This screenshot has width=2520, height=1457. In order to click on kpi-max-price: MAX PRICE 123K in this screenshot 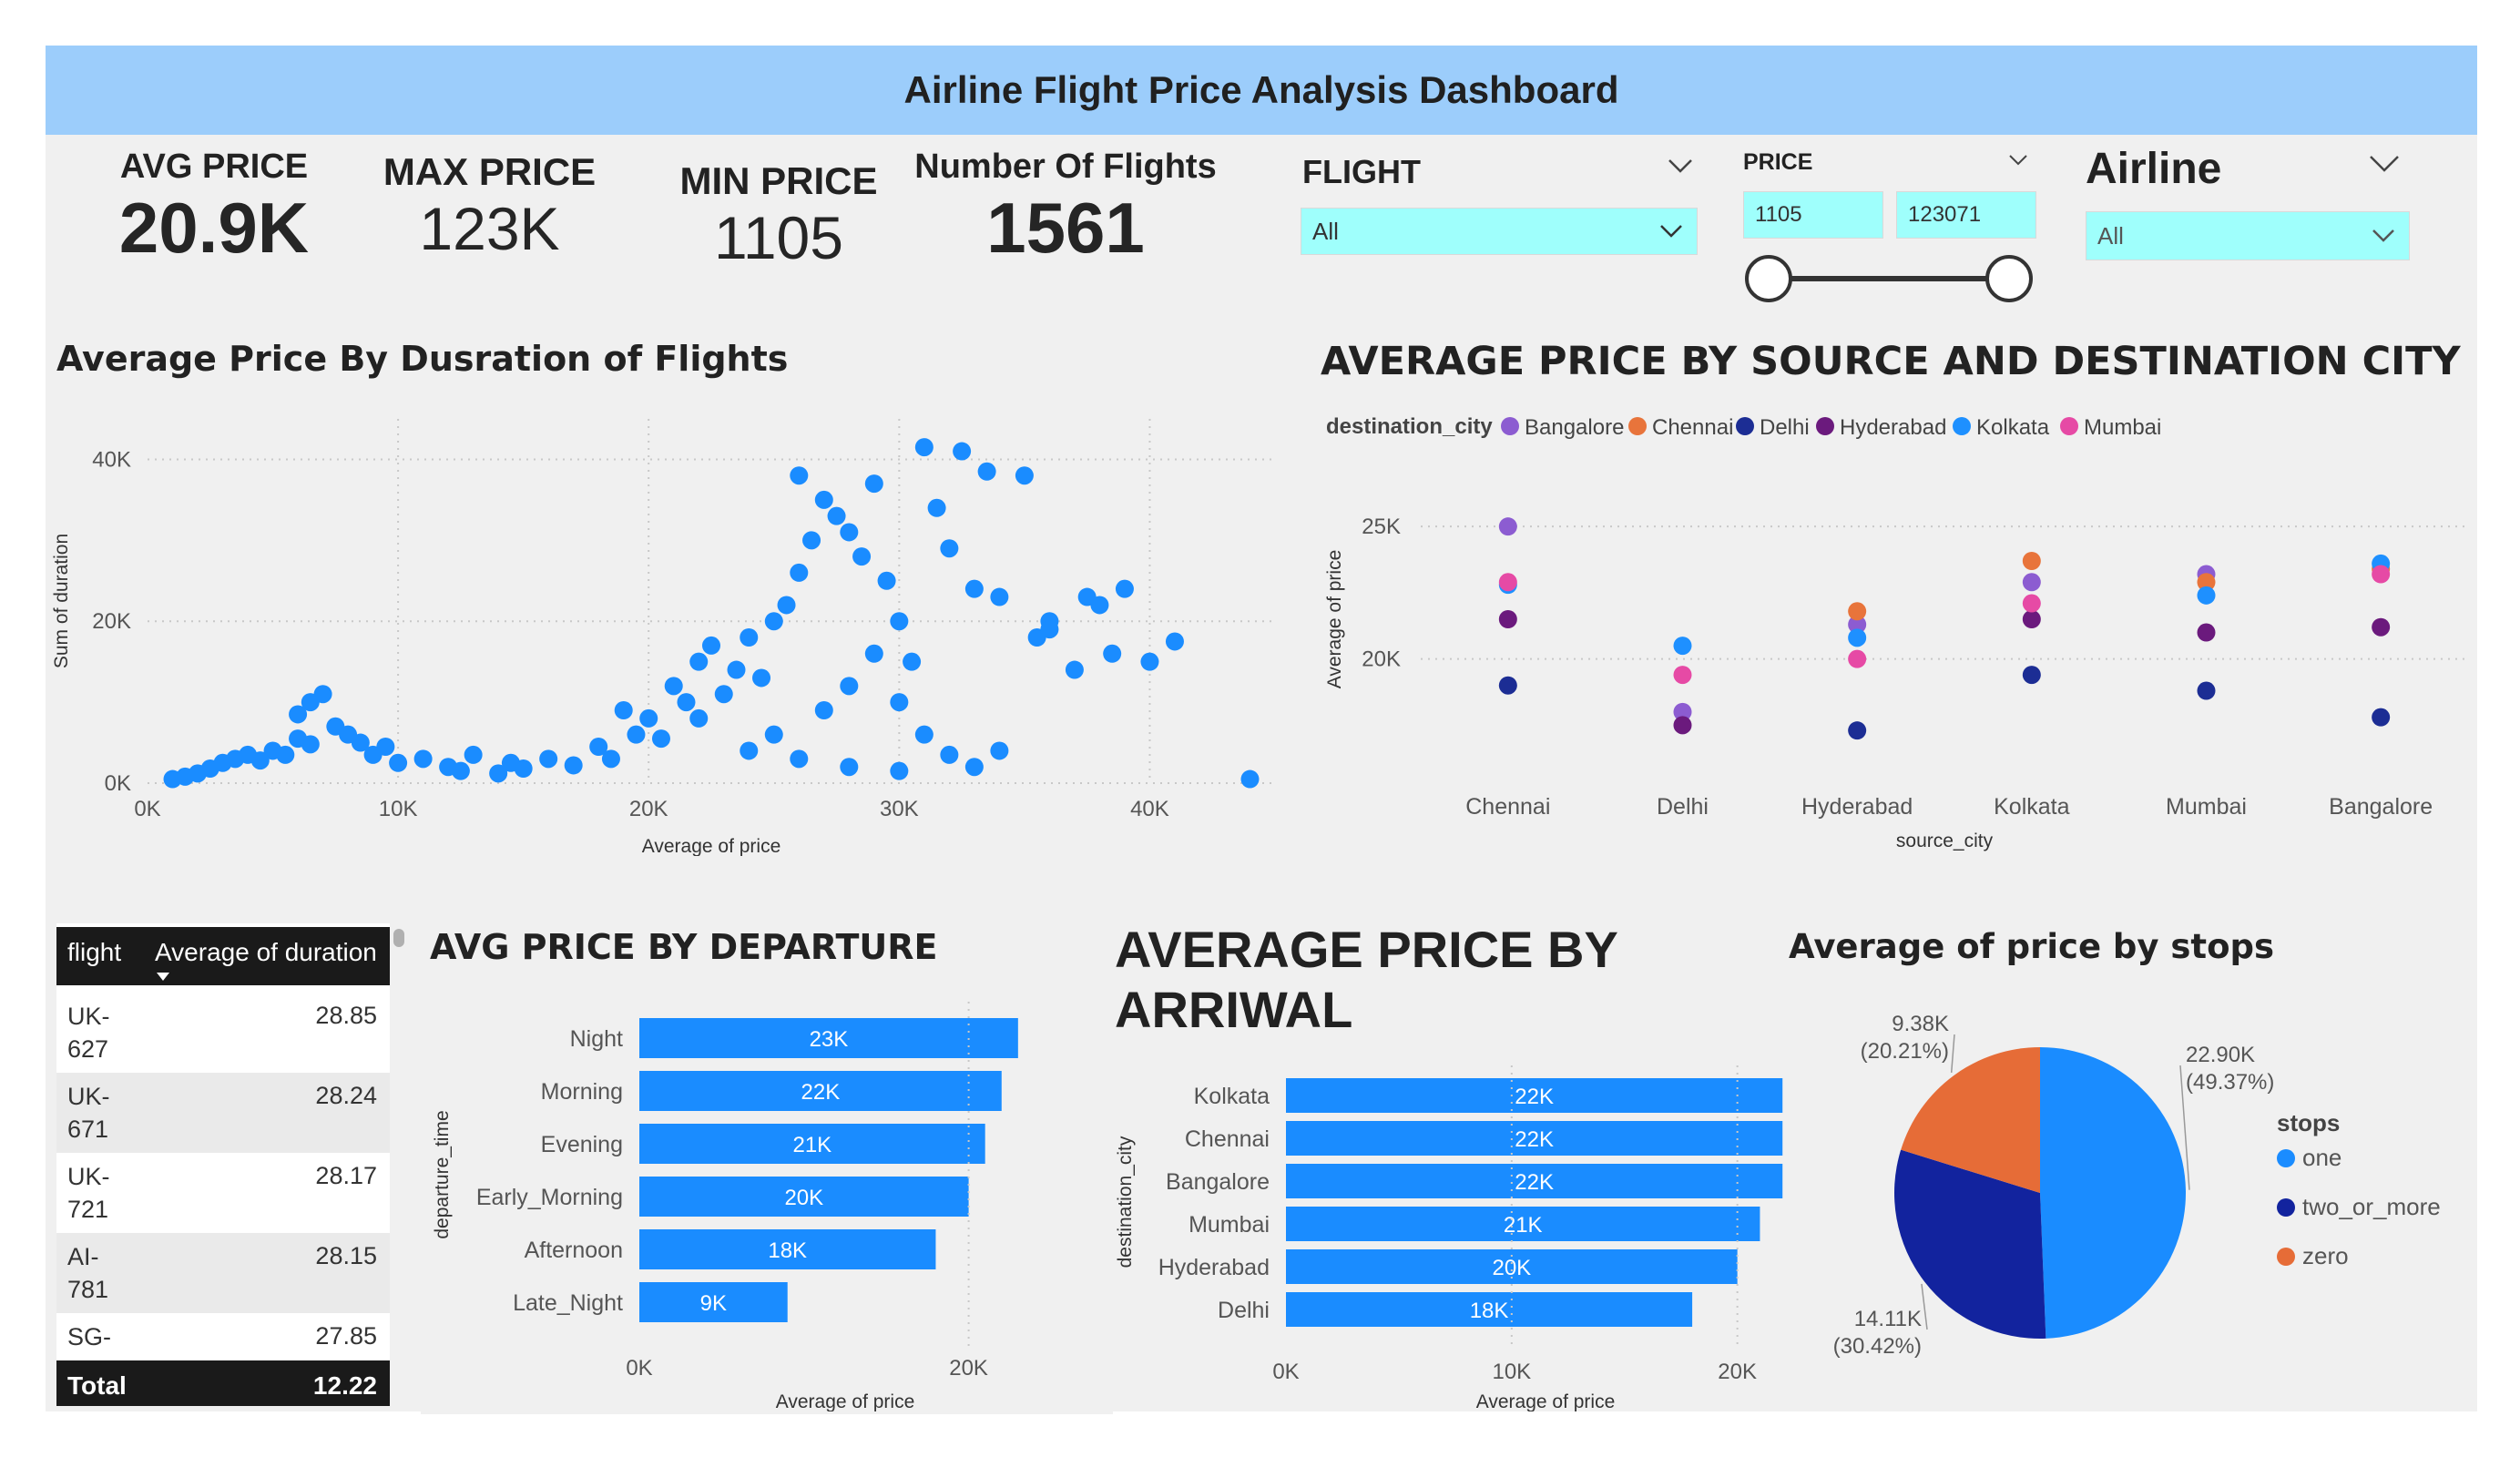, I will do `click(490, 207)`.